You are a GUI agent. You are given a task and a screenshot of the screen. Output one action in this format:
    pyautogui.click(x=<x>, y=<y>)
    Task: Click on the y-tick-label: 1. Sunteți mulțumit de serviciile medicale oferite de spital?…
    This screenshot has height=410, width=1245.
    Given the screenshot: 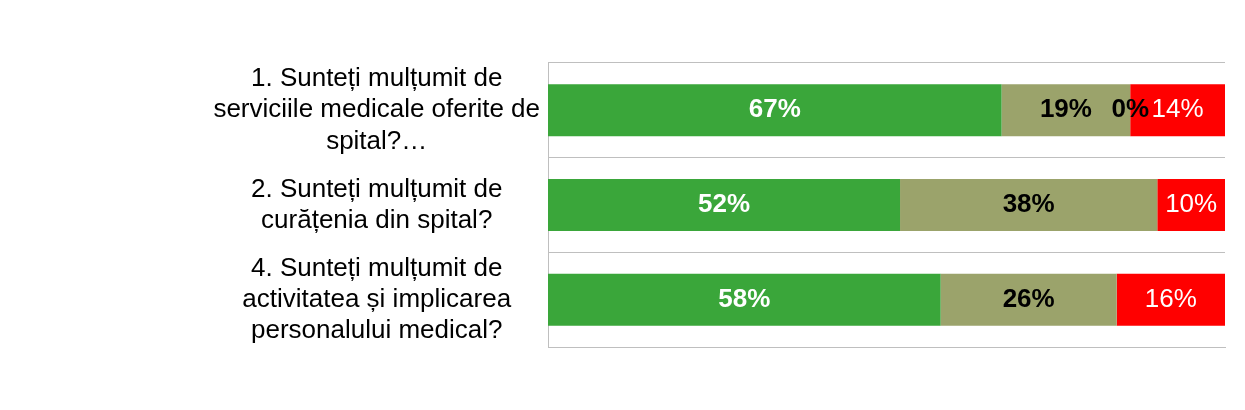 What is the action you would take?
    pyautogui.click(x=376, y=108)
    